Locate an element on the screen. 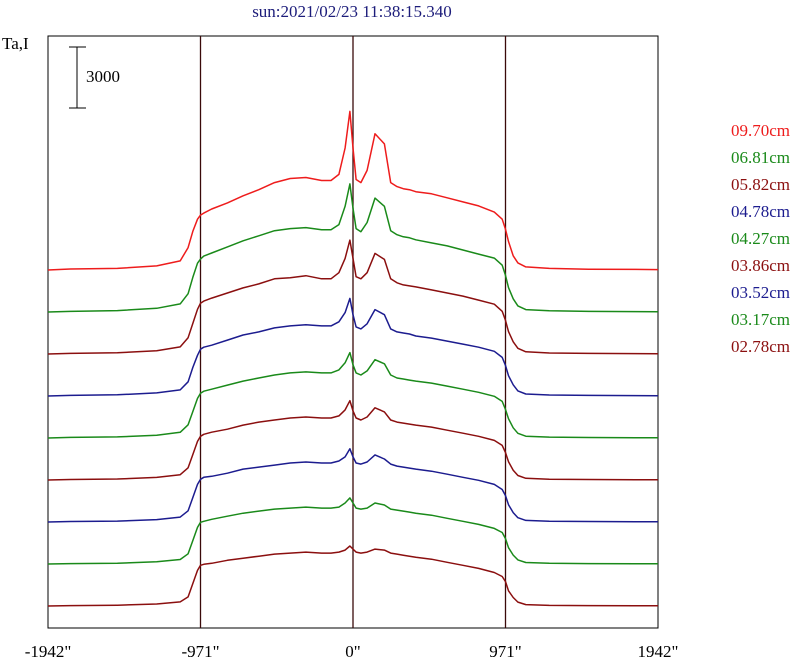 This screenshot has height=662, width=807. legend-entry: 03.17cm is located at coordinates (760, 319).